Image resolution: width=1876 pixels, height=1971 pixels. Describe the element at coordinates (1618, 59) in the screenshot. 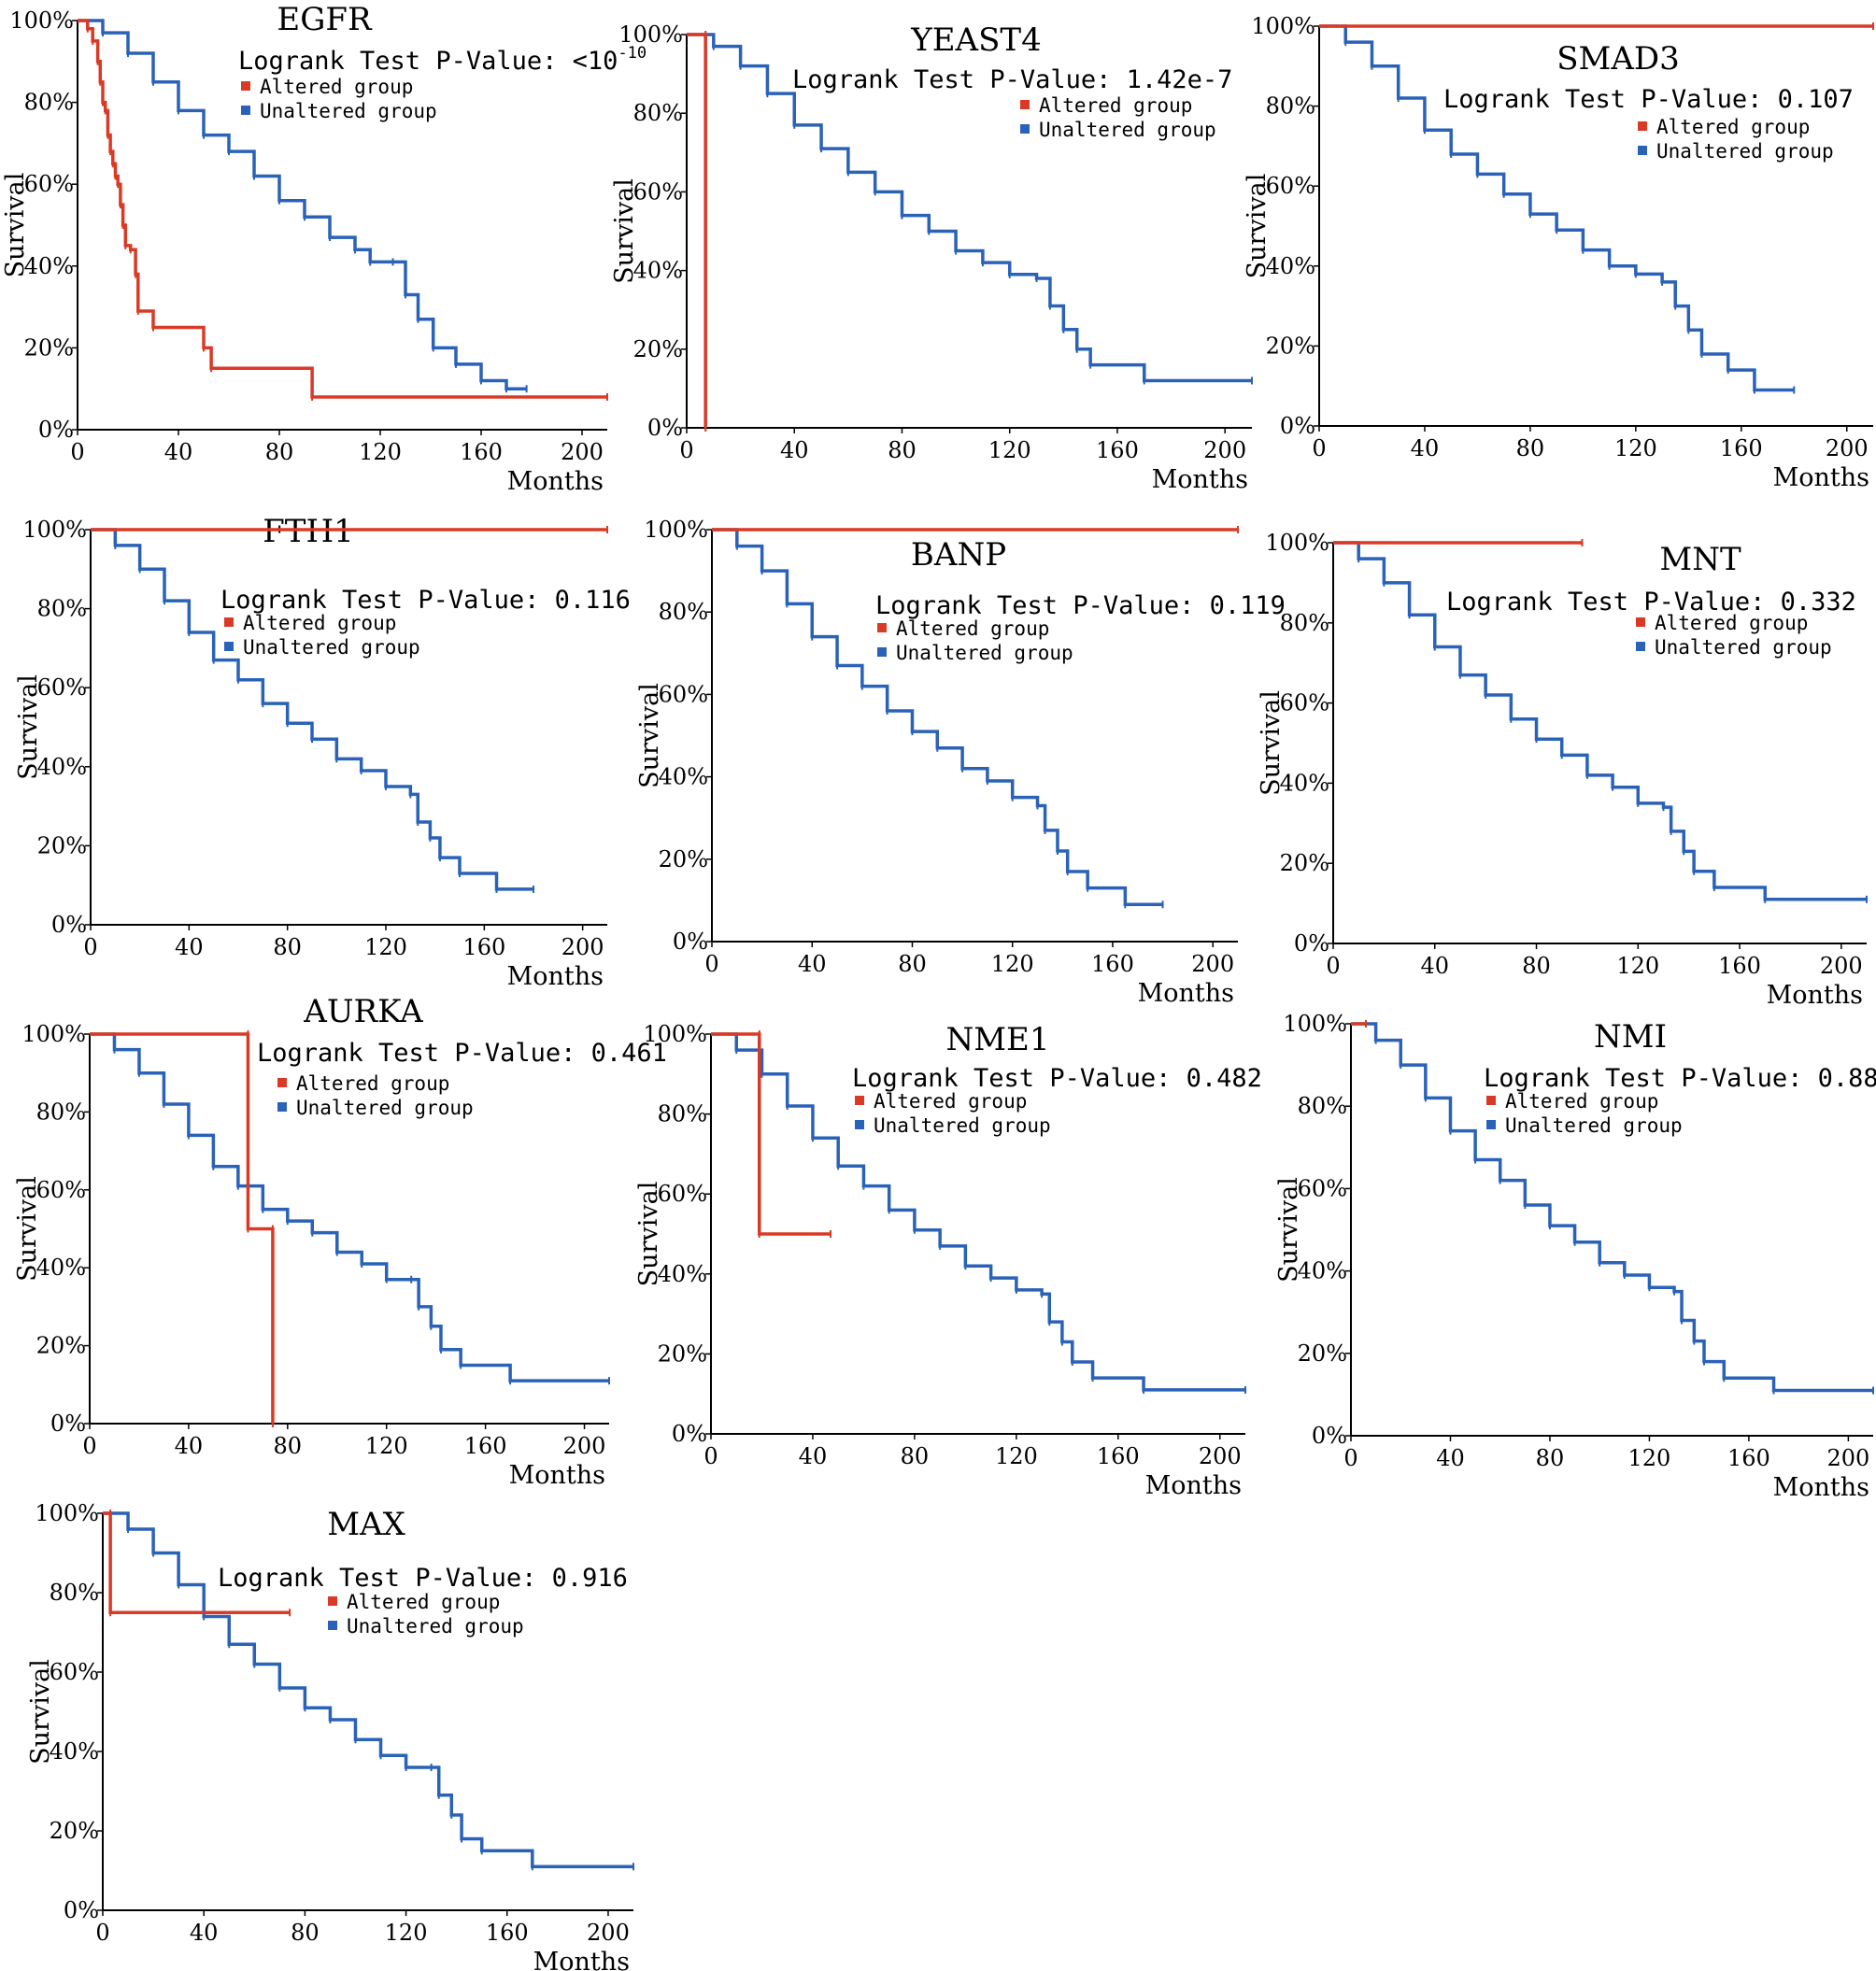

I see `chart-title: SMAD3` at that location.